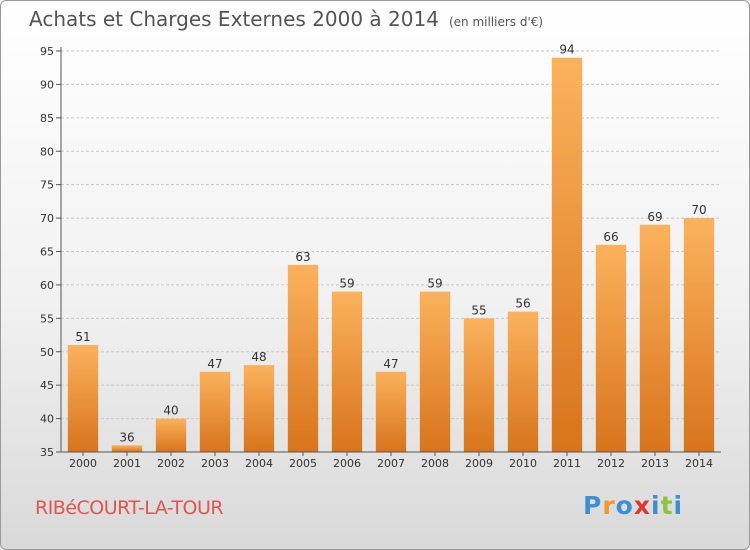 This screenshot has height=550, width=750. I want to click on bar-2001, so click(127, 448).